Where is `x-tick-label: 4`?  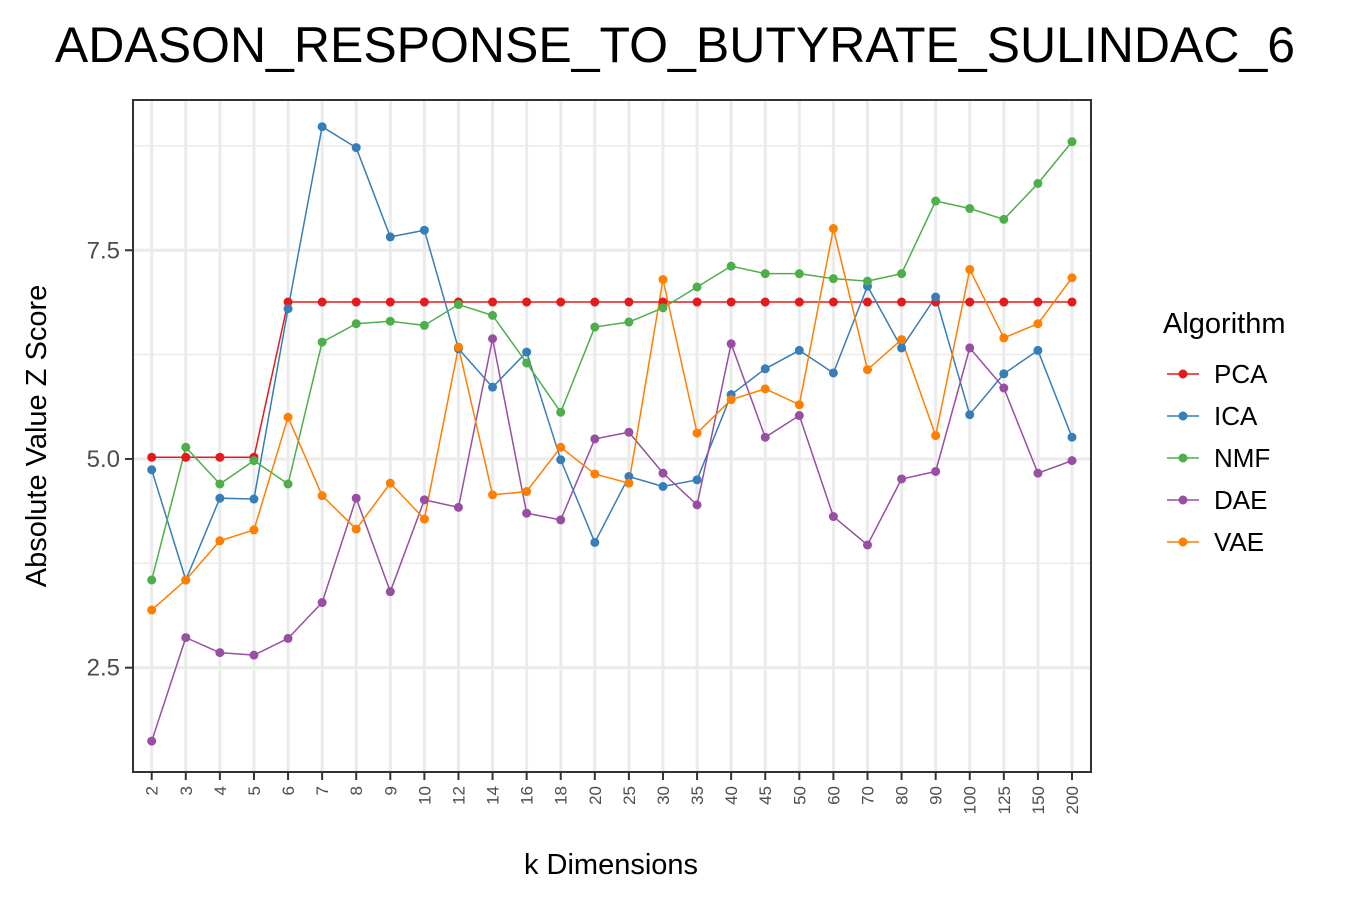 x-tick-label: 4 is located at coordinates (220, 790).